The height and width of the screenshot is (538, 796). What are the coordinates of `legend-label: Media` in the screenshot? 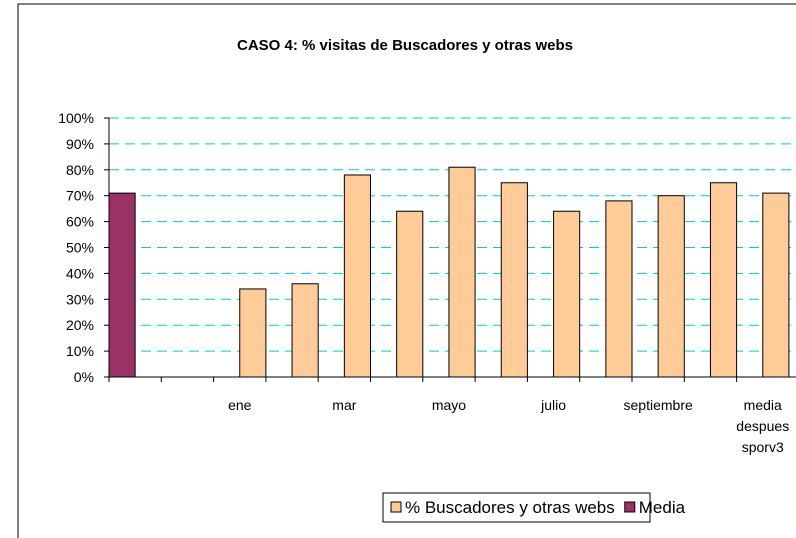 It's located at (662, 507).